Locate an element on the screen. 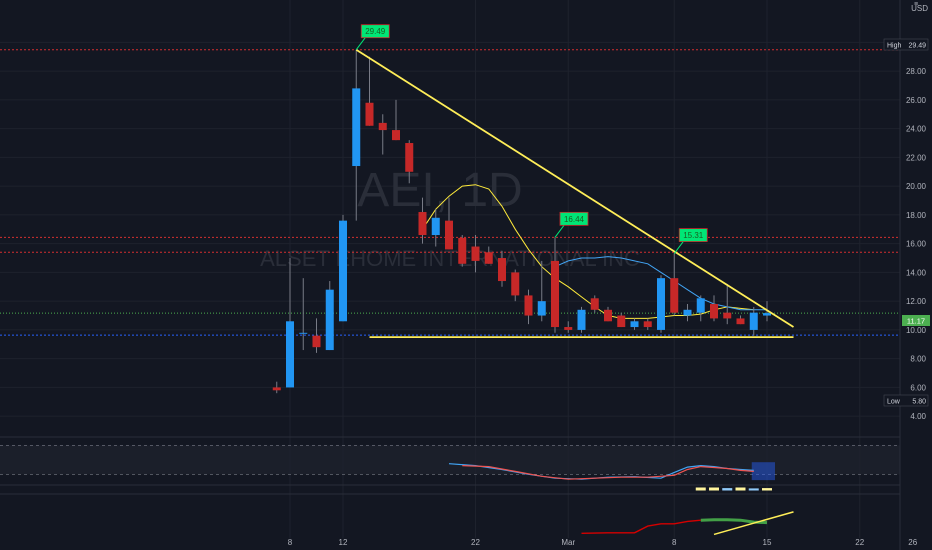 This screenshot has height=550, width=932. time-tick-label: 12 is located at coordinates (343, 542).